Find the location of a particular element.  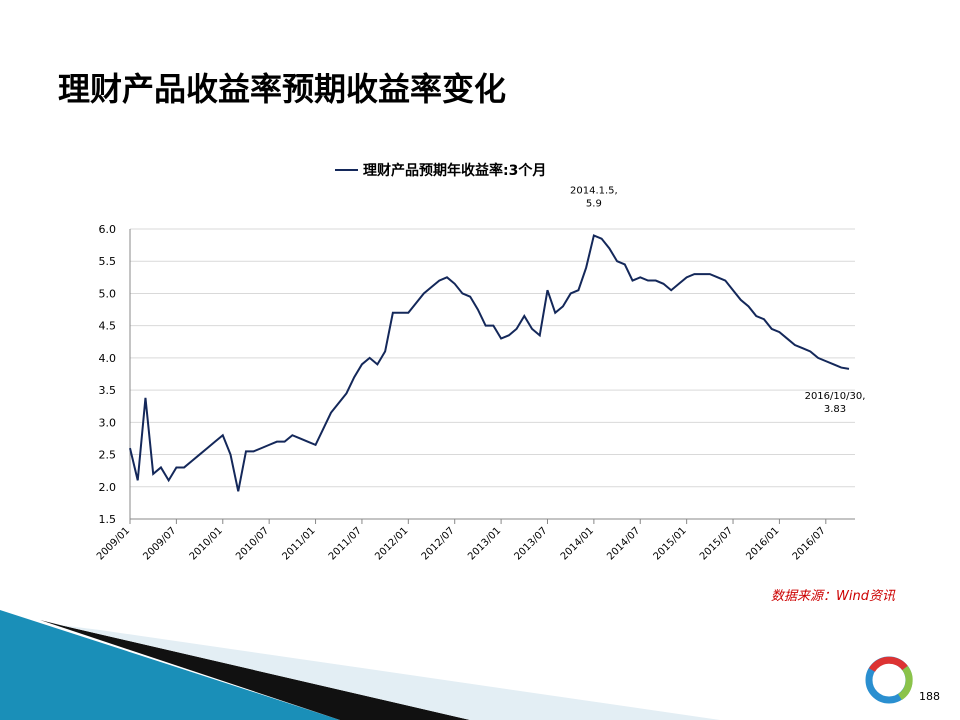

y-tick-label: 1.5 is located at coordinates (108, 519).